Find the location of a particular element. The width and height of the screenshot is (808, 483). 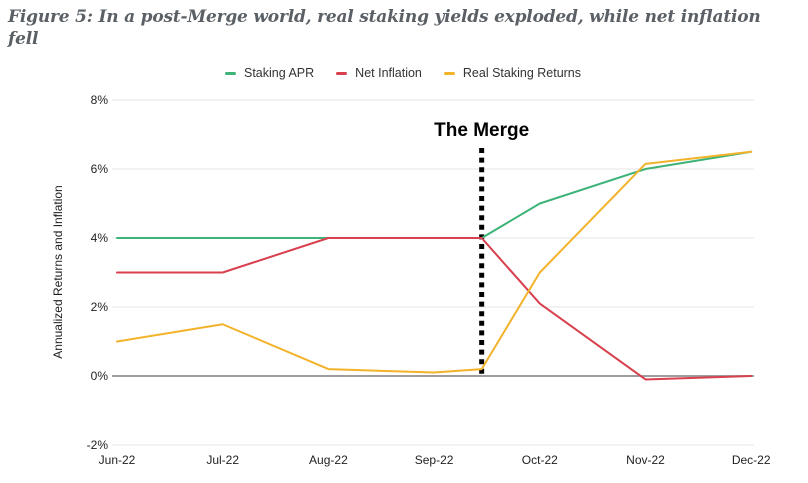

series-line-staking-apr is located at coordinates (434, 194).